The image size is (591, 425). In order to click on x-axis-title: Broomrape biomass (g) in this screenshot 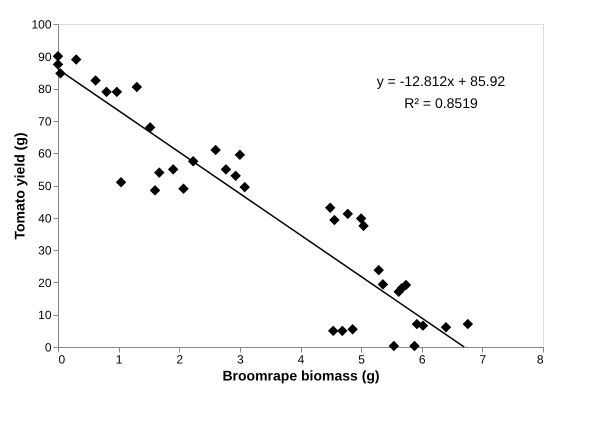, I will do `click(301, 376)`.